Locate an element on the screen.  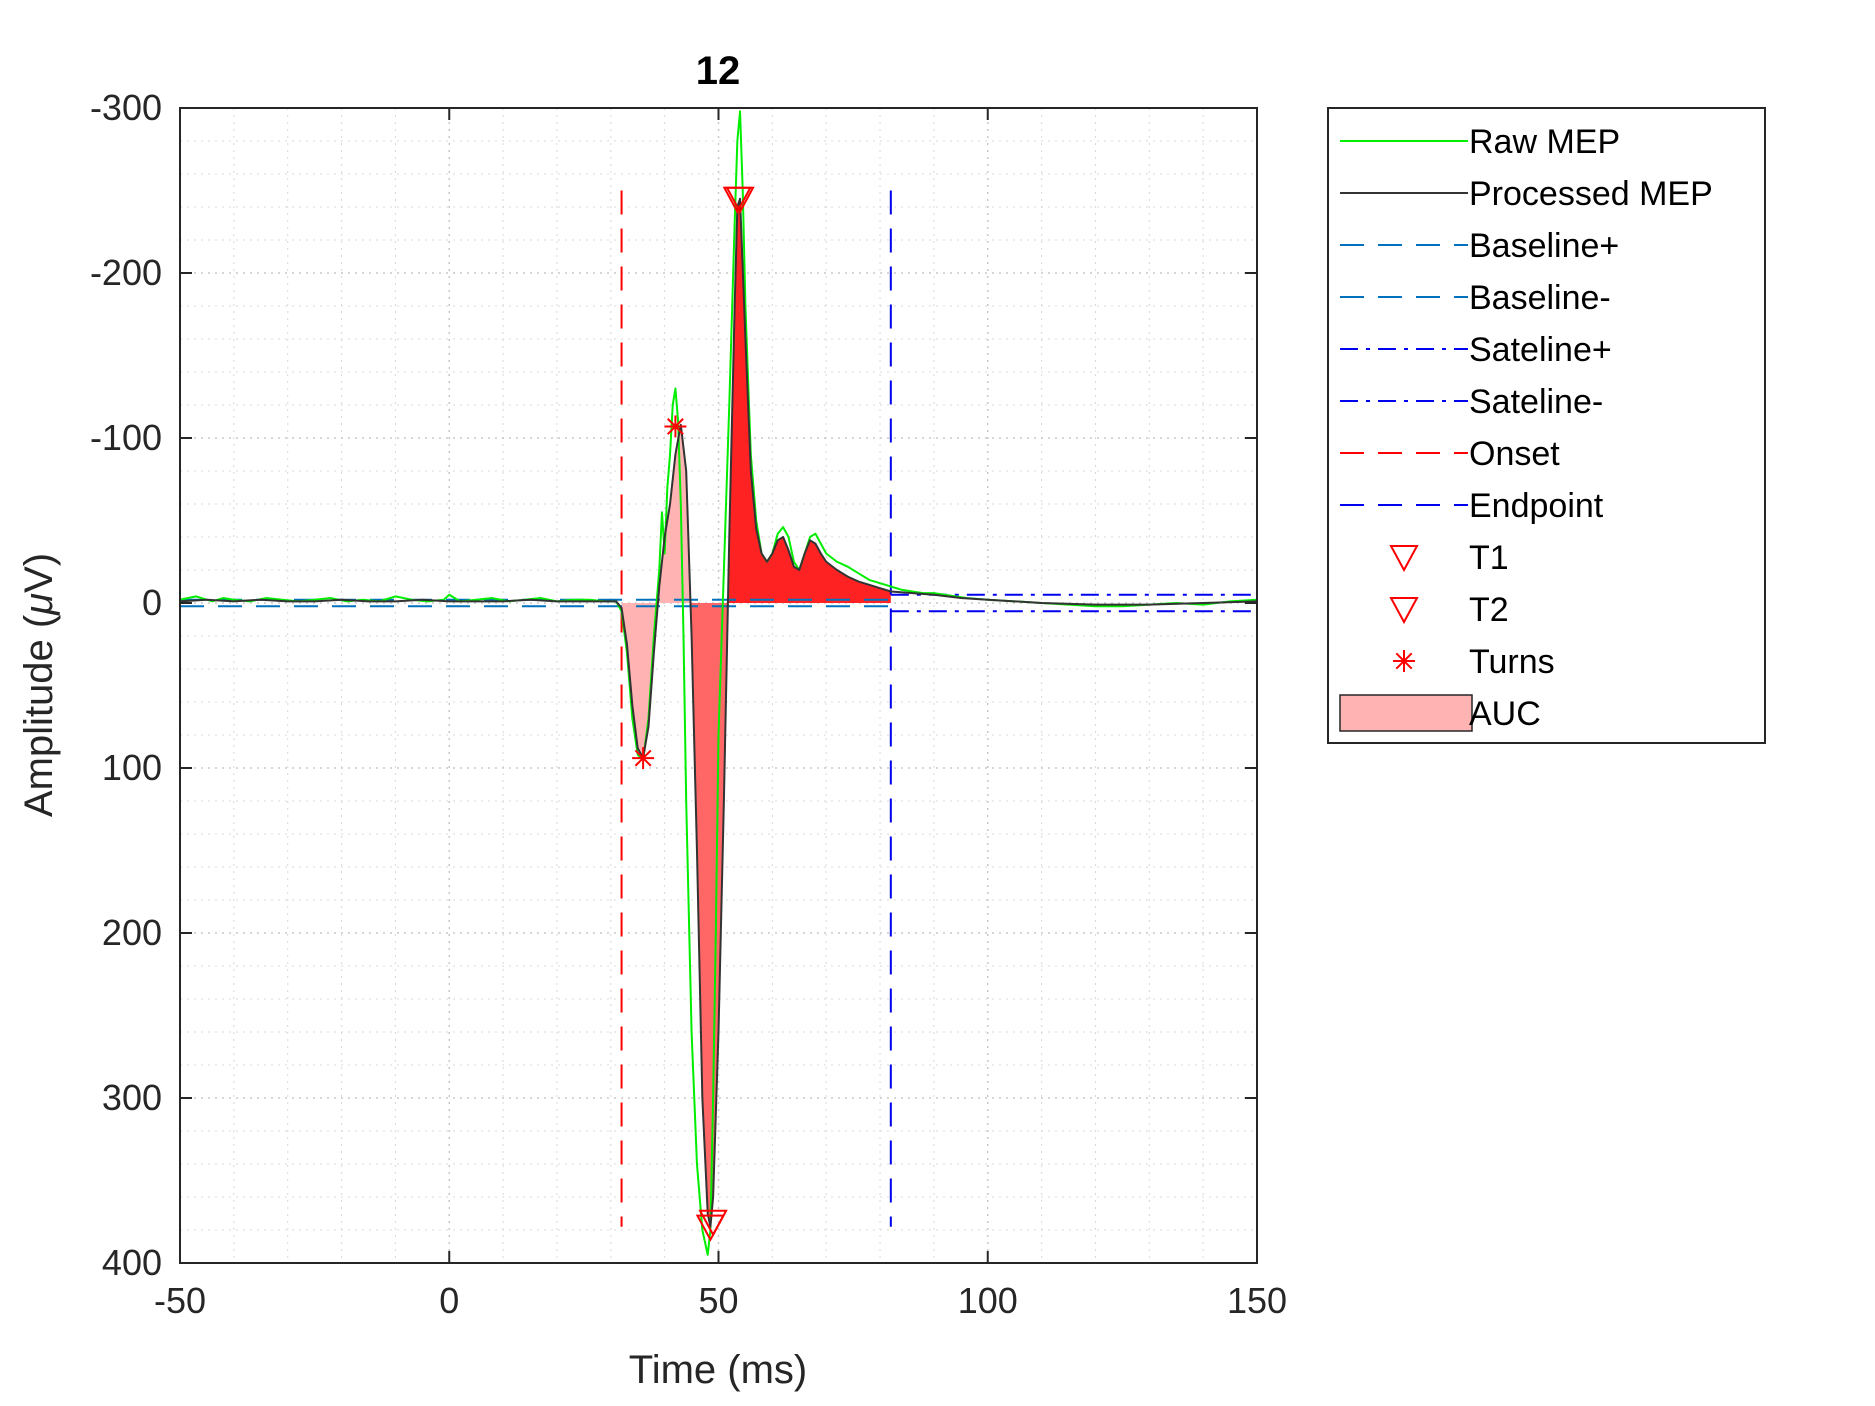
legend-item-processed-mep: Processed MEP is located at coordinates (1526, 194).